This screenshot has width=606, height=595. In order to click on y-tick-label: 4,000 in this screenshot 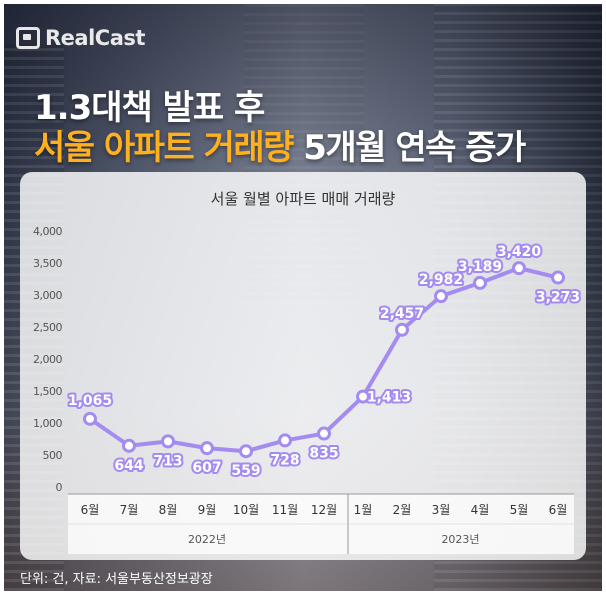, I will do `click(47, 231)`.